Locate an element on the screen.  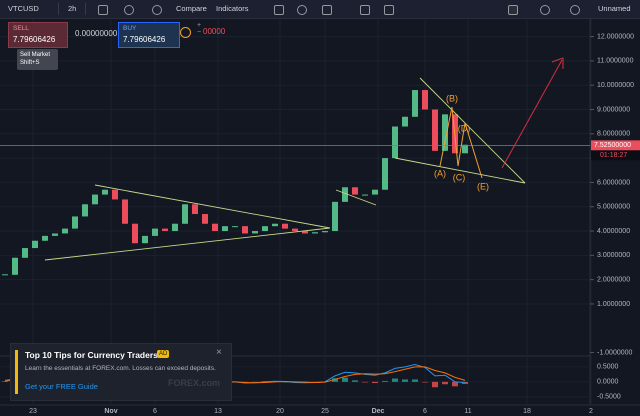
sell-button: SELL 7.79606426 is located at coordinates (38, 35).